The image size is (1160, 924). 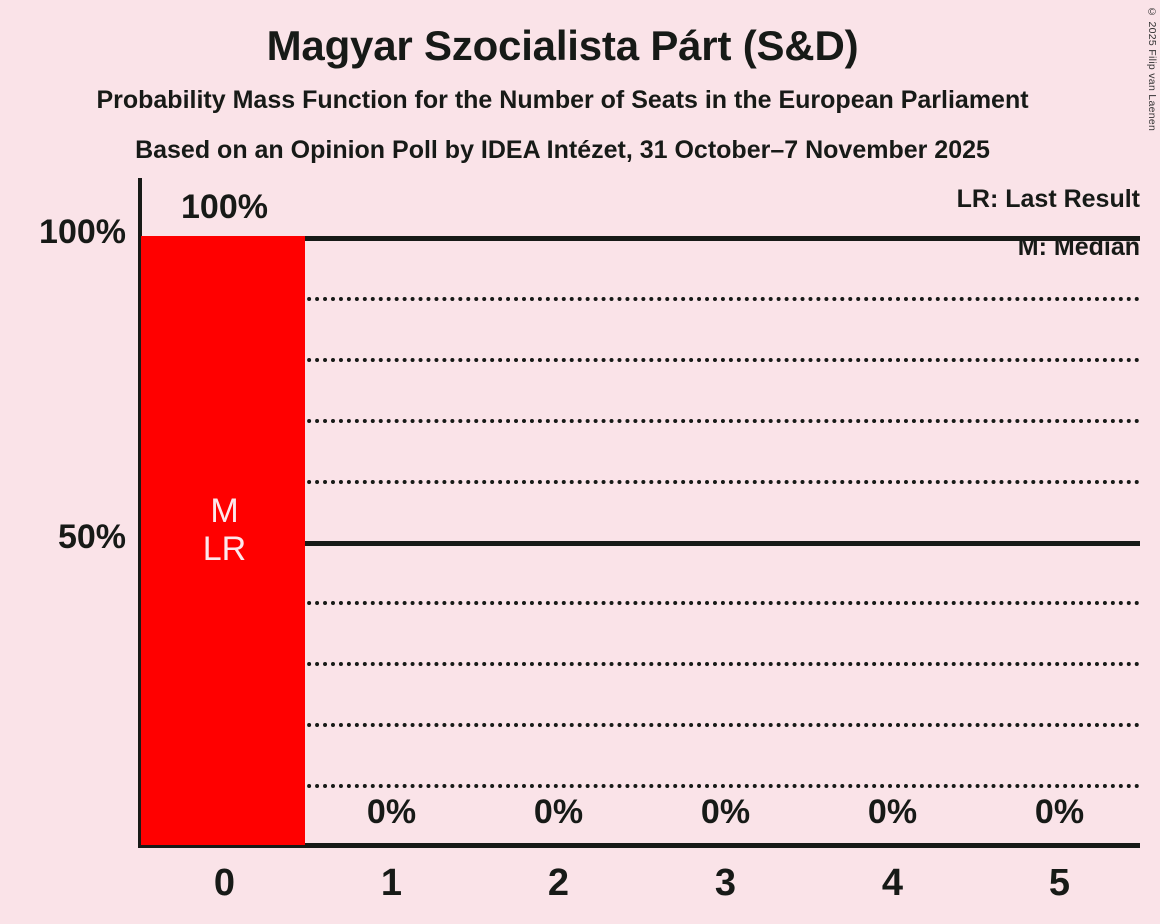 I want to click on x-tick-label-3: 3, so click(x=725, y=883).